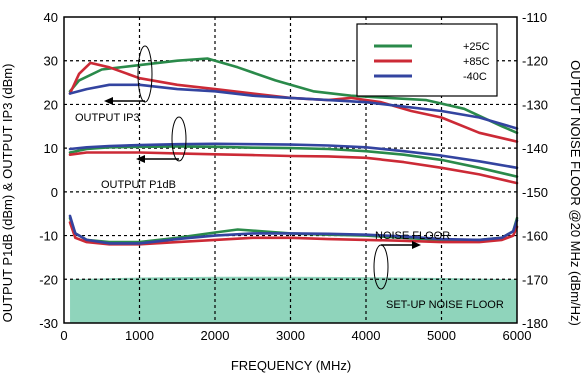  I want to click on y-right-tick-label: -170, so click(535, 279).